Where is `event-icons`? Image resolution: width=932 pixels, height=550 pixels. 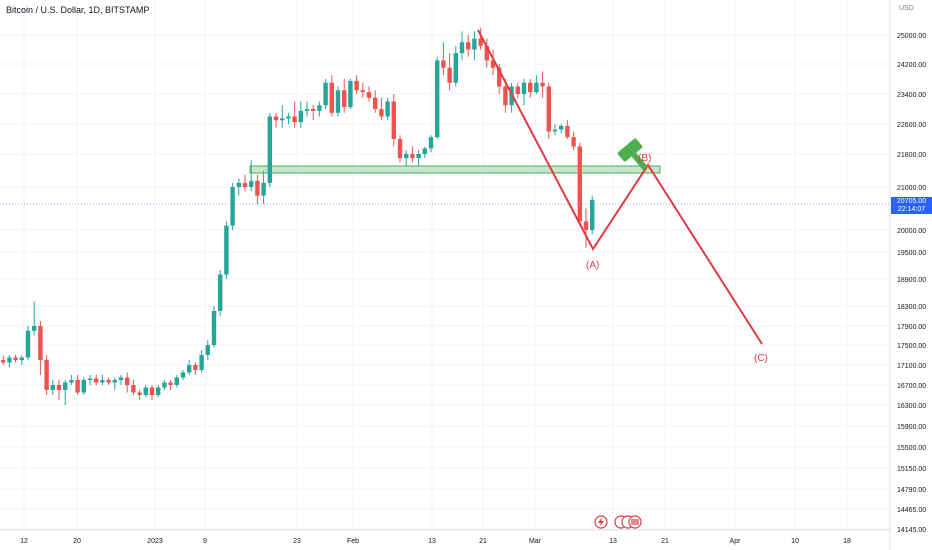 event-icons is located at coordinates (618, 522).